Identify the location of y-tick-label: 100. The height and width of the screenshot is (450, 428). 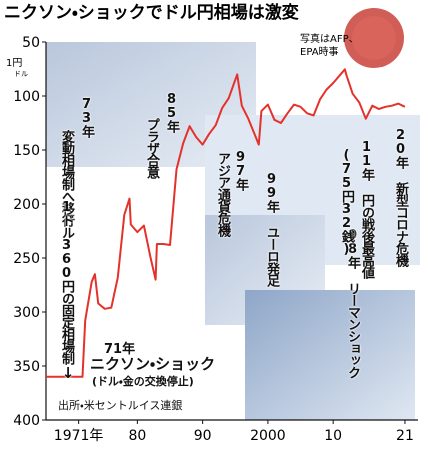
(26, 97).